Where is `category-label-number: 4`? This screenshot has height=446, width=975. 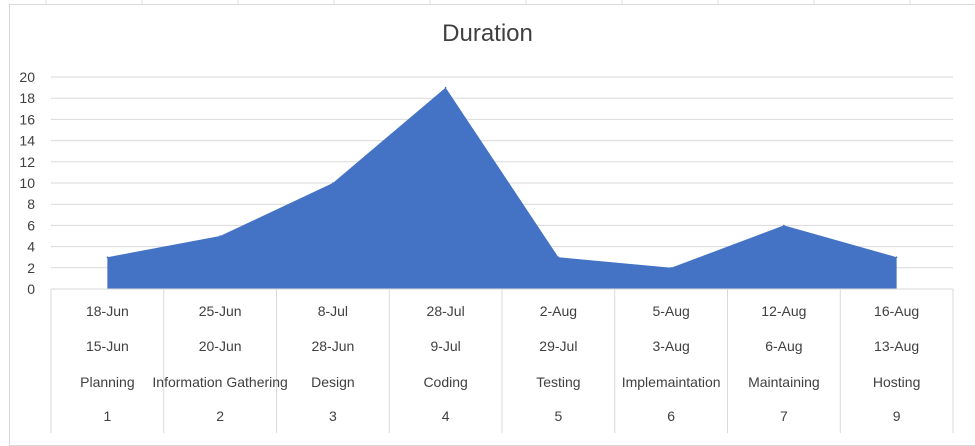 category-label-number: 4 is located at coordinates (446, 416).